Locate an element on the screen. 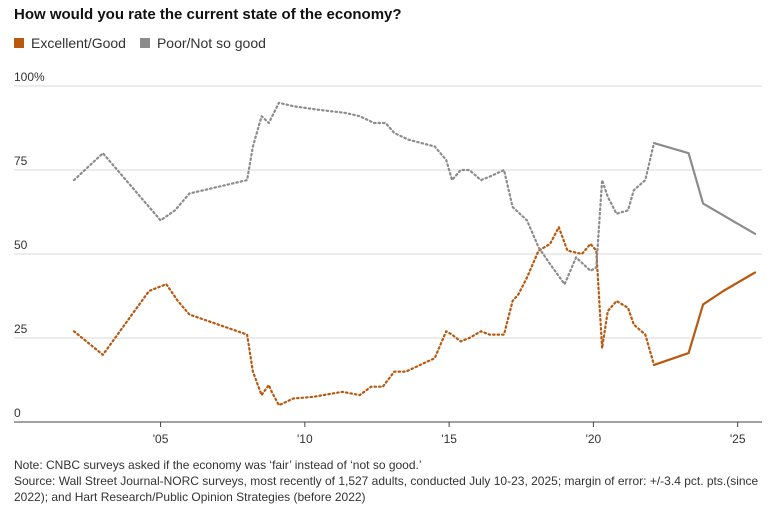 This screenshot has height=522, width=777. x-tick-label: '20 is located at coordinates (594, 439).